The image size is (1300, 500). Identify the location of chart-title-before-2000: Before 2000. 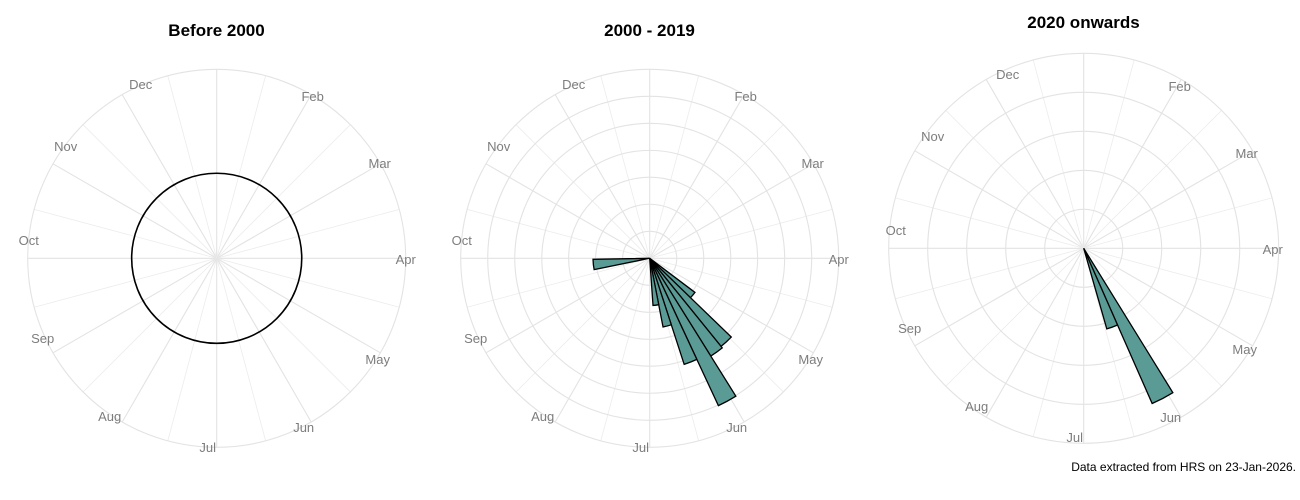
(216, 30).